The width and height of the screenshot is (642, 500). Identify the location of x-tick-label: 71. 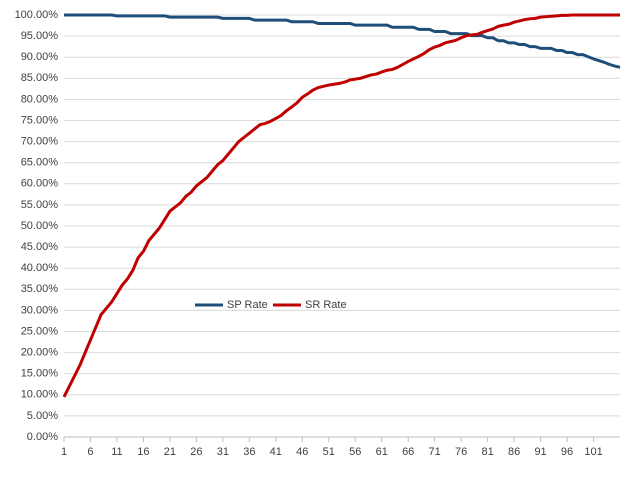
(435, 452).